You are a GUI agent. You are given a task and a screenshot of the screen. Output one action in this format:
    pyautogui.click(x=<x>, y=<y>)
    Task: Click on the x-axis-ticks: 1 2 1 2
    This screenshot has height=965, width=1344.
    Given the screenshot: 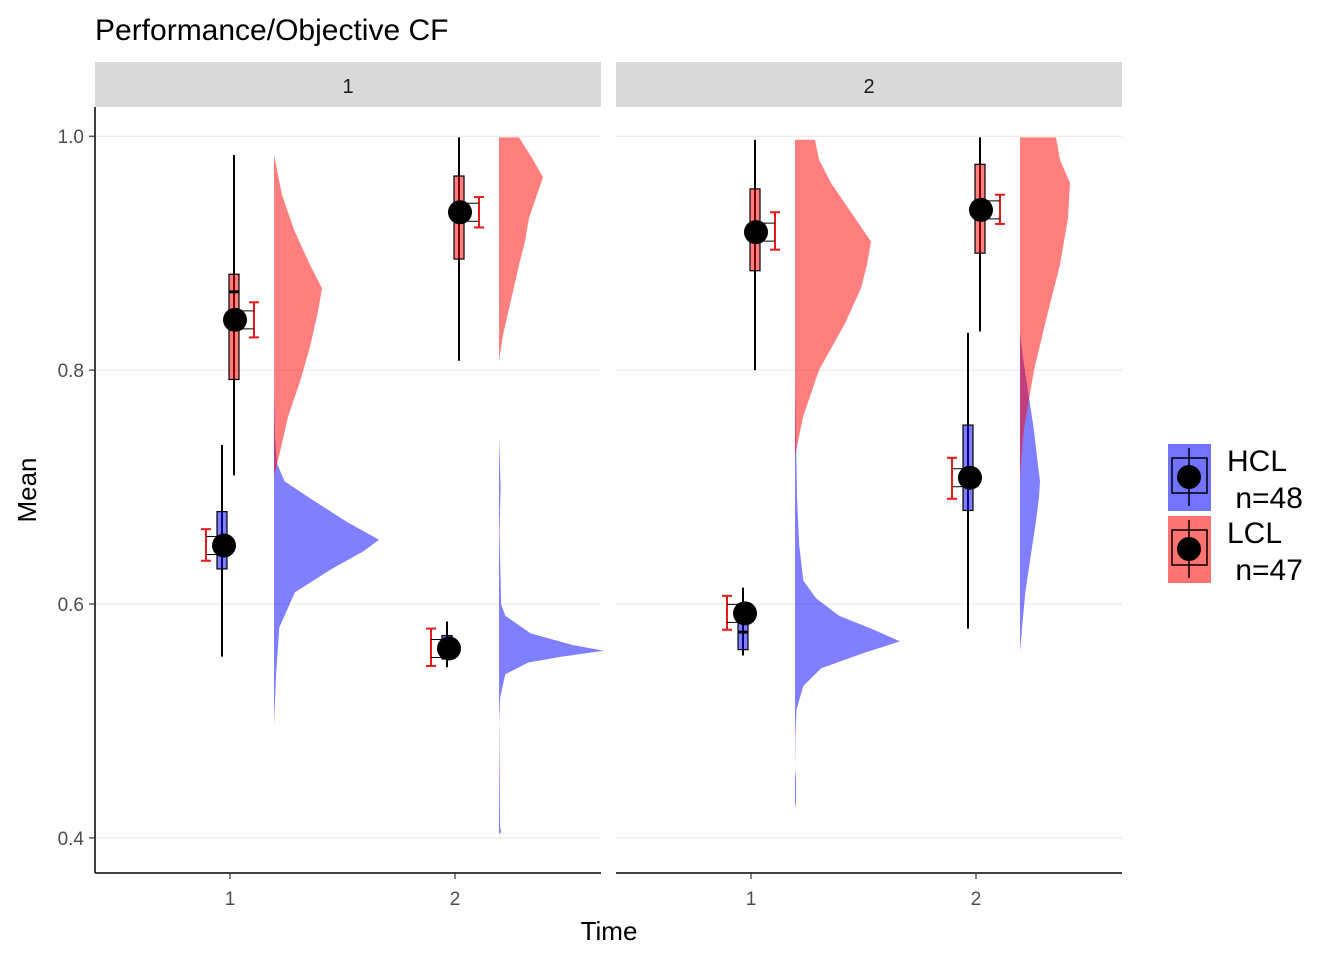 What is the action you would take?
    pyautogui.click(x=603, y=891)
    